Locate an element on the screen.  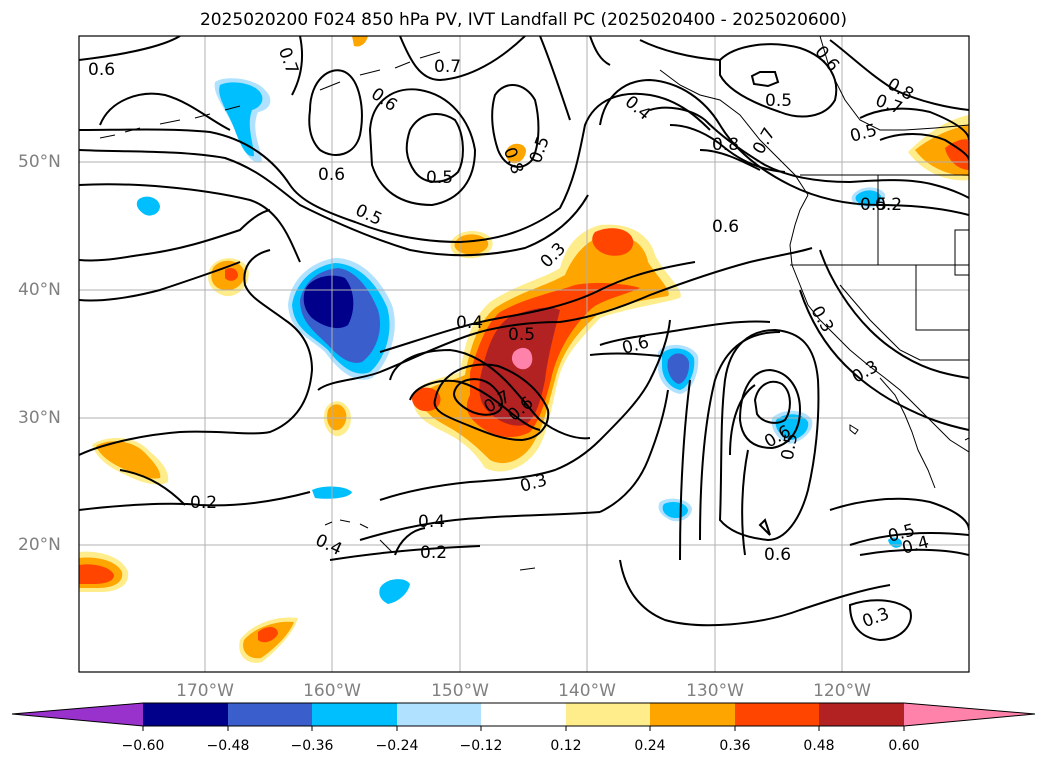
lon-label: 150°W is located at coordinates (460, 691).